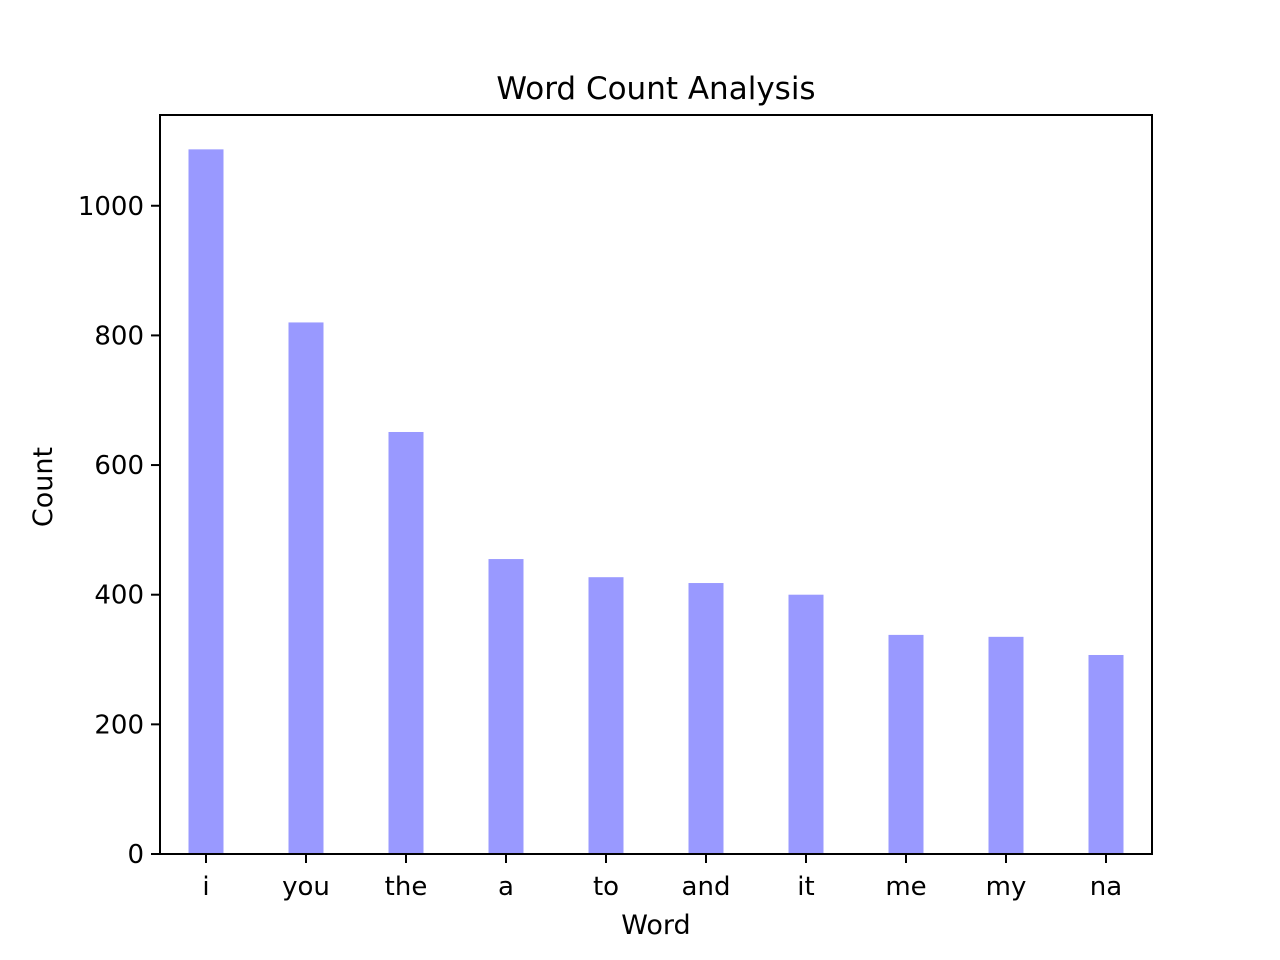  What do you see at coordinates (655, 89) in the screenshot?
I see `chart-title: Word Count Analysis` at bounding box center [655, 89].